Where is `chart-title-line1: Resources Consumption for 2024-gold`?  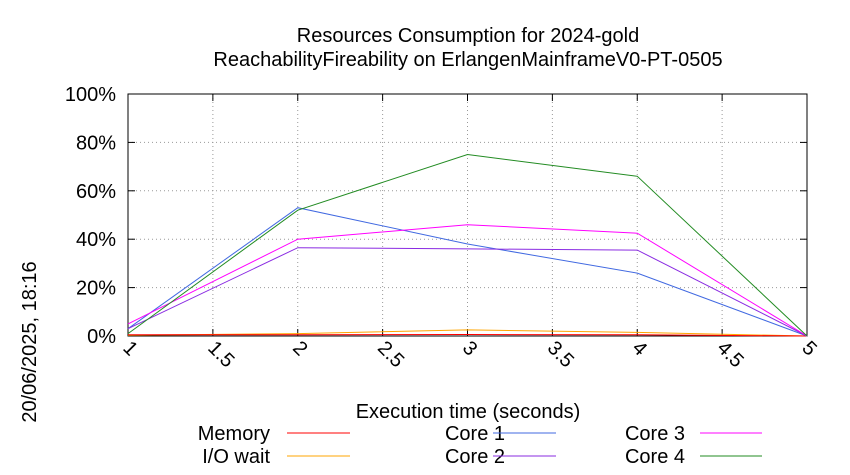 chart-title-line1: Resources Consumption for 2024-gold is located at coordinates (468, 36).